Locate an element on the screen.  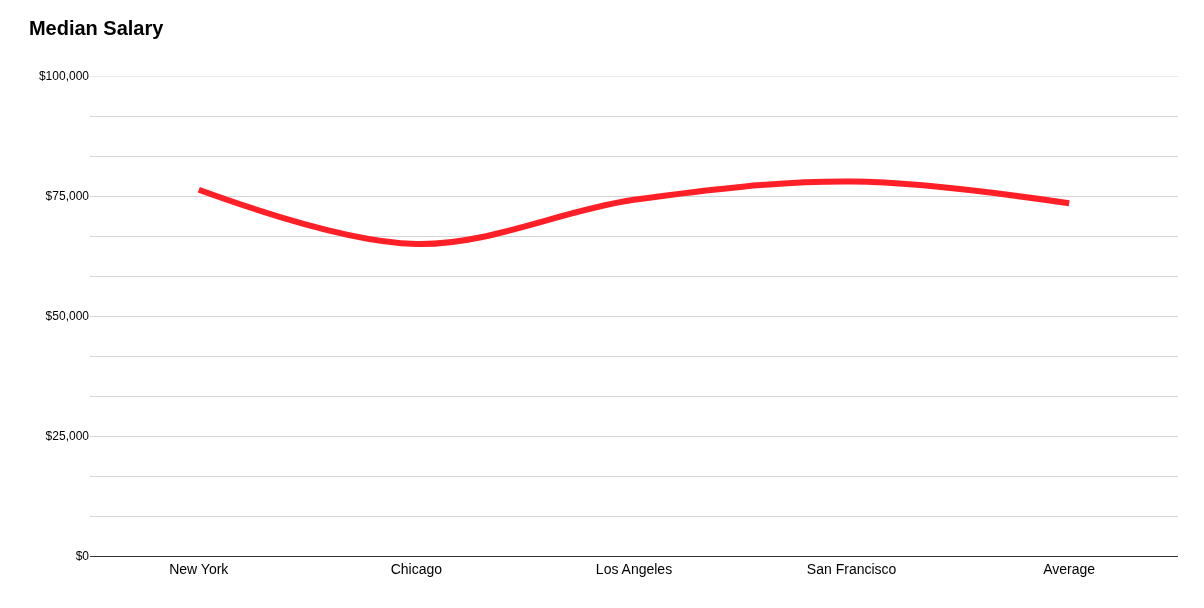
x-tick-label: Average is located at coordinates (1069, 568).